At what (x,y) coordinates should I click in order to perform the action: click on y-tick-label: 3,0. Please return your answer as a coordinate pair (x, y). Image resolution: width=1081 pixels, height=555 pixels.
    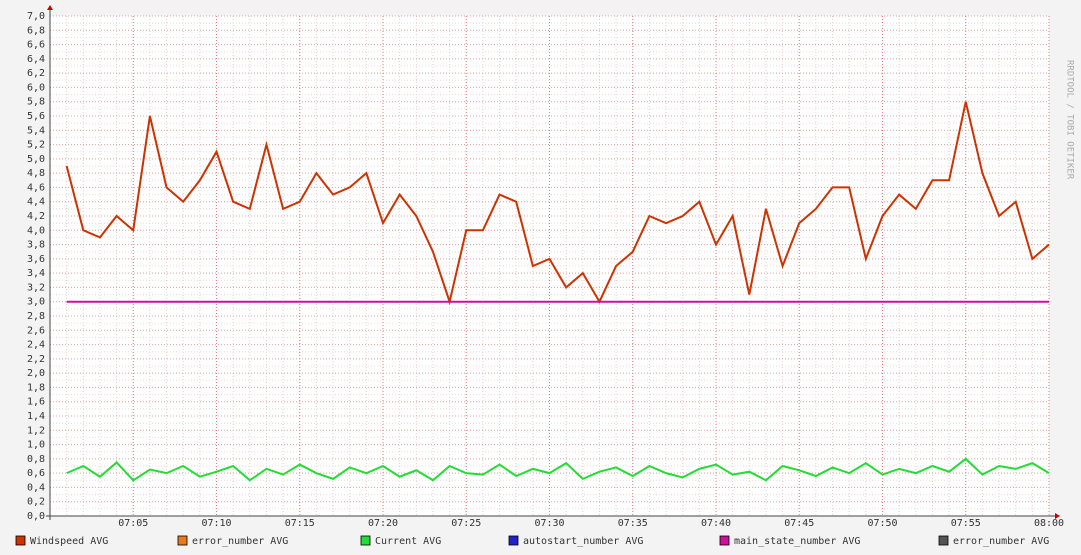
    Looking at the image, I should click on (36, 302).